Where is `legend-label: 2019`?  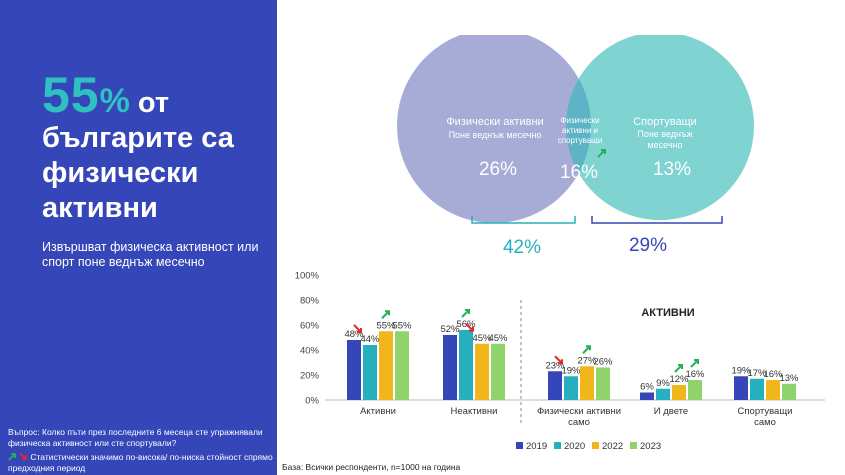
legend-label: 2019 is located at coordinates (536, 446).